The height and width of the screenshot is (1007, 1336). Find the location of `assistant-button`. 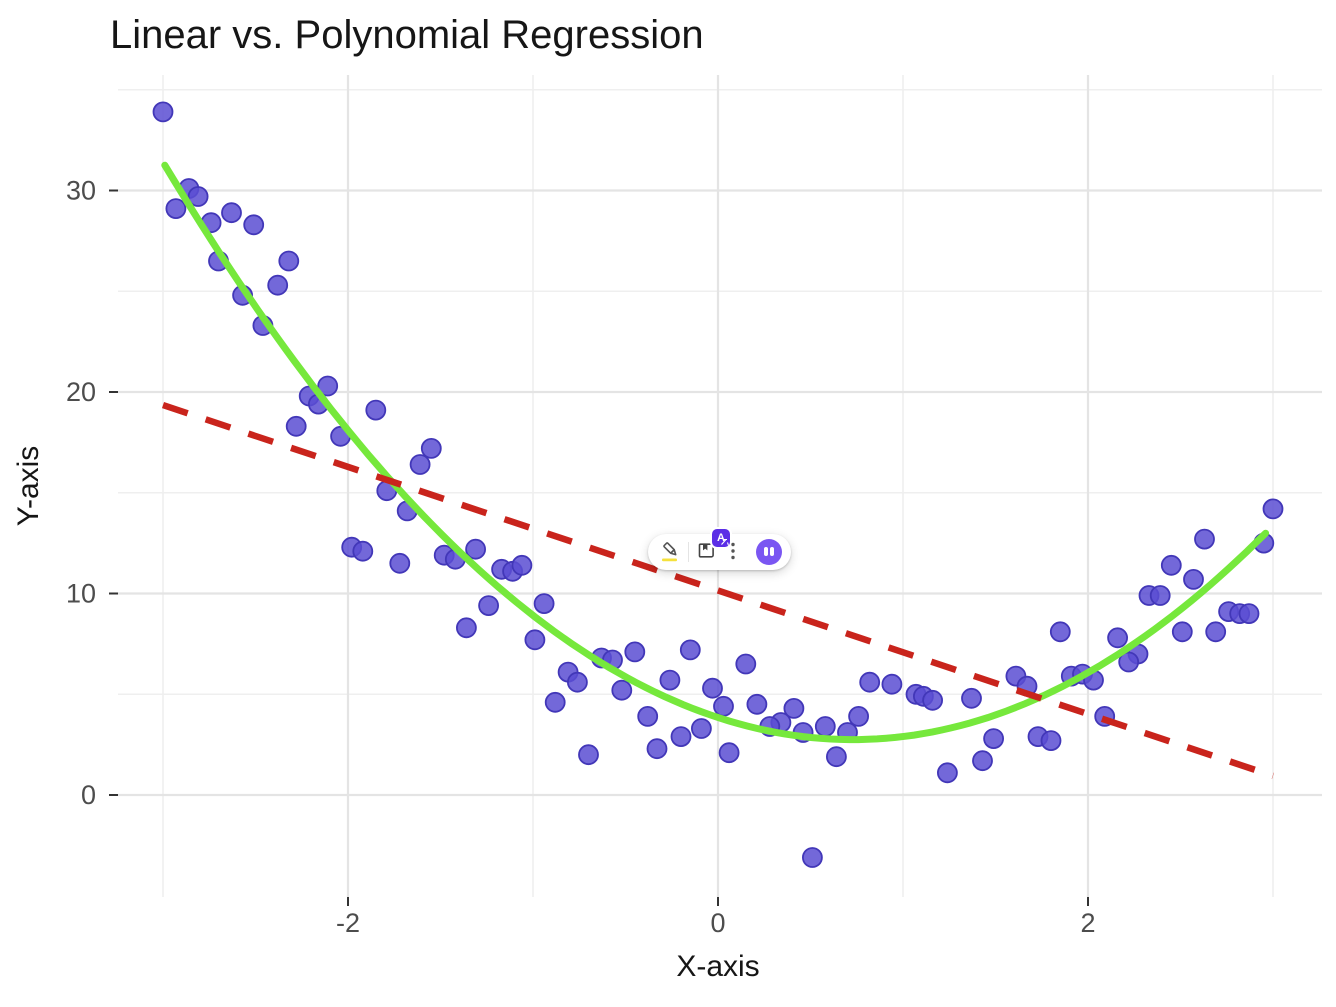

assistant-button is located at coordinates (769, 552).